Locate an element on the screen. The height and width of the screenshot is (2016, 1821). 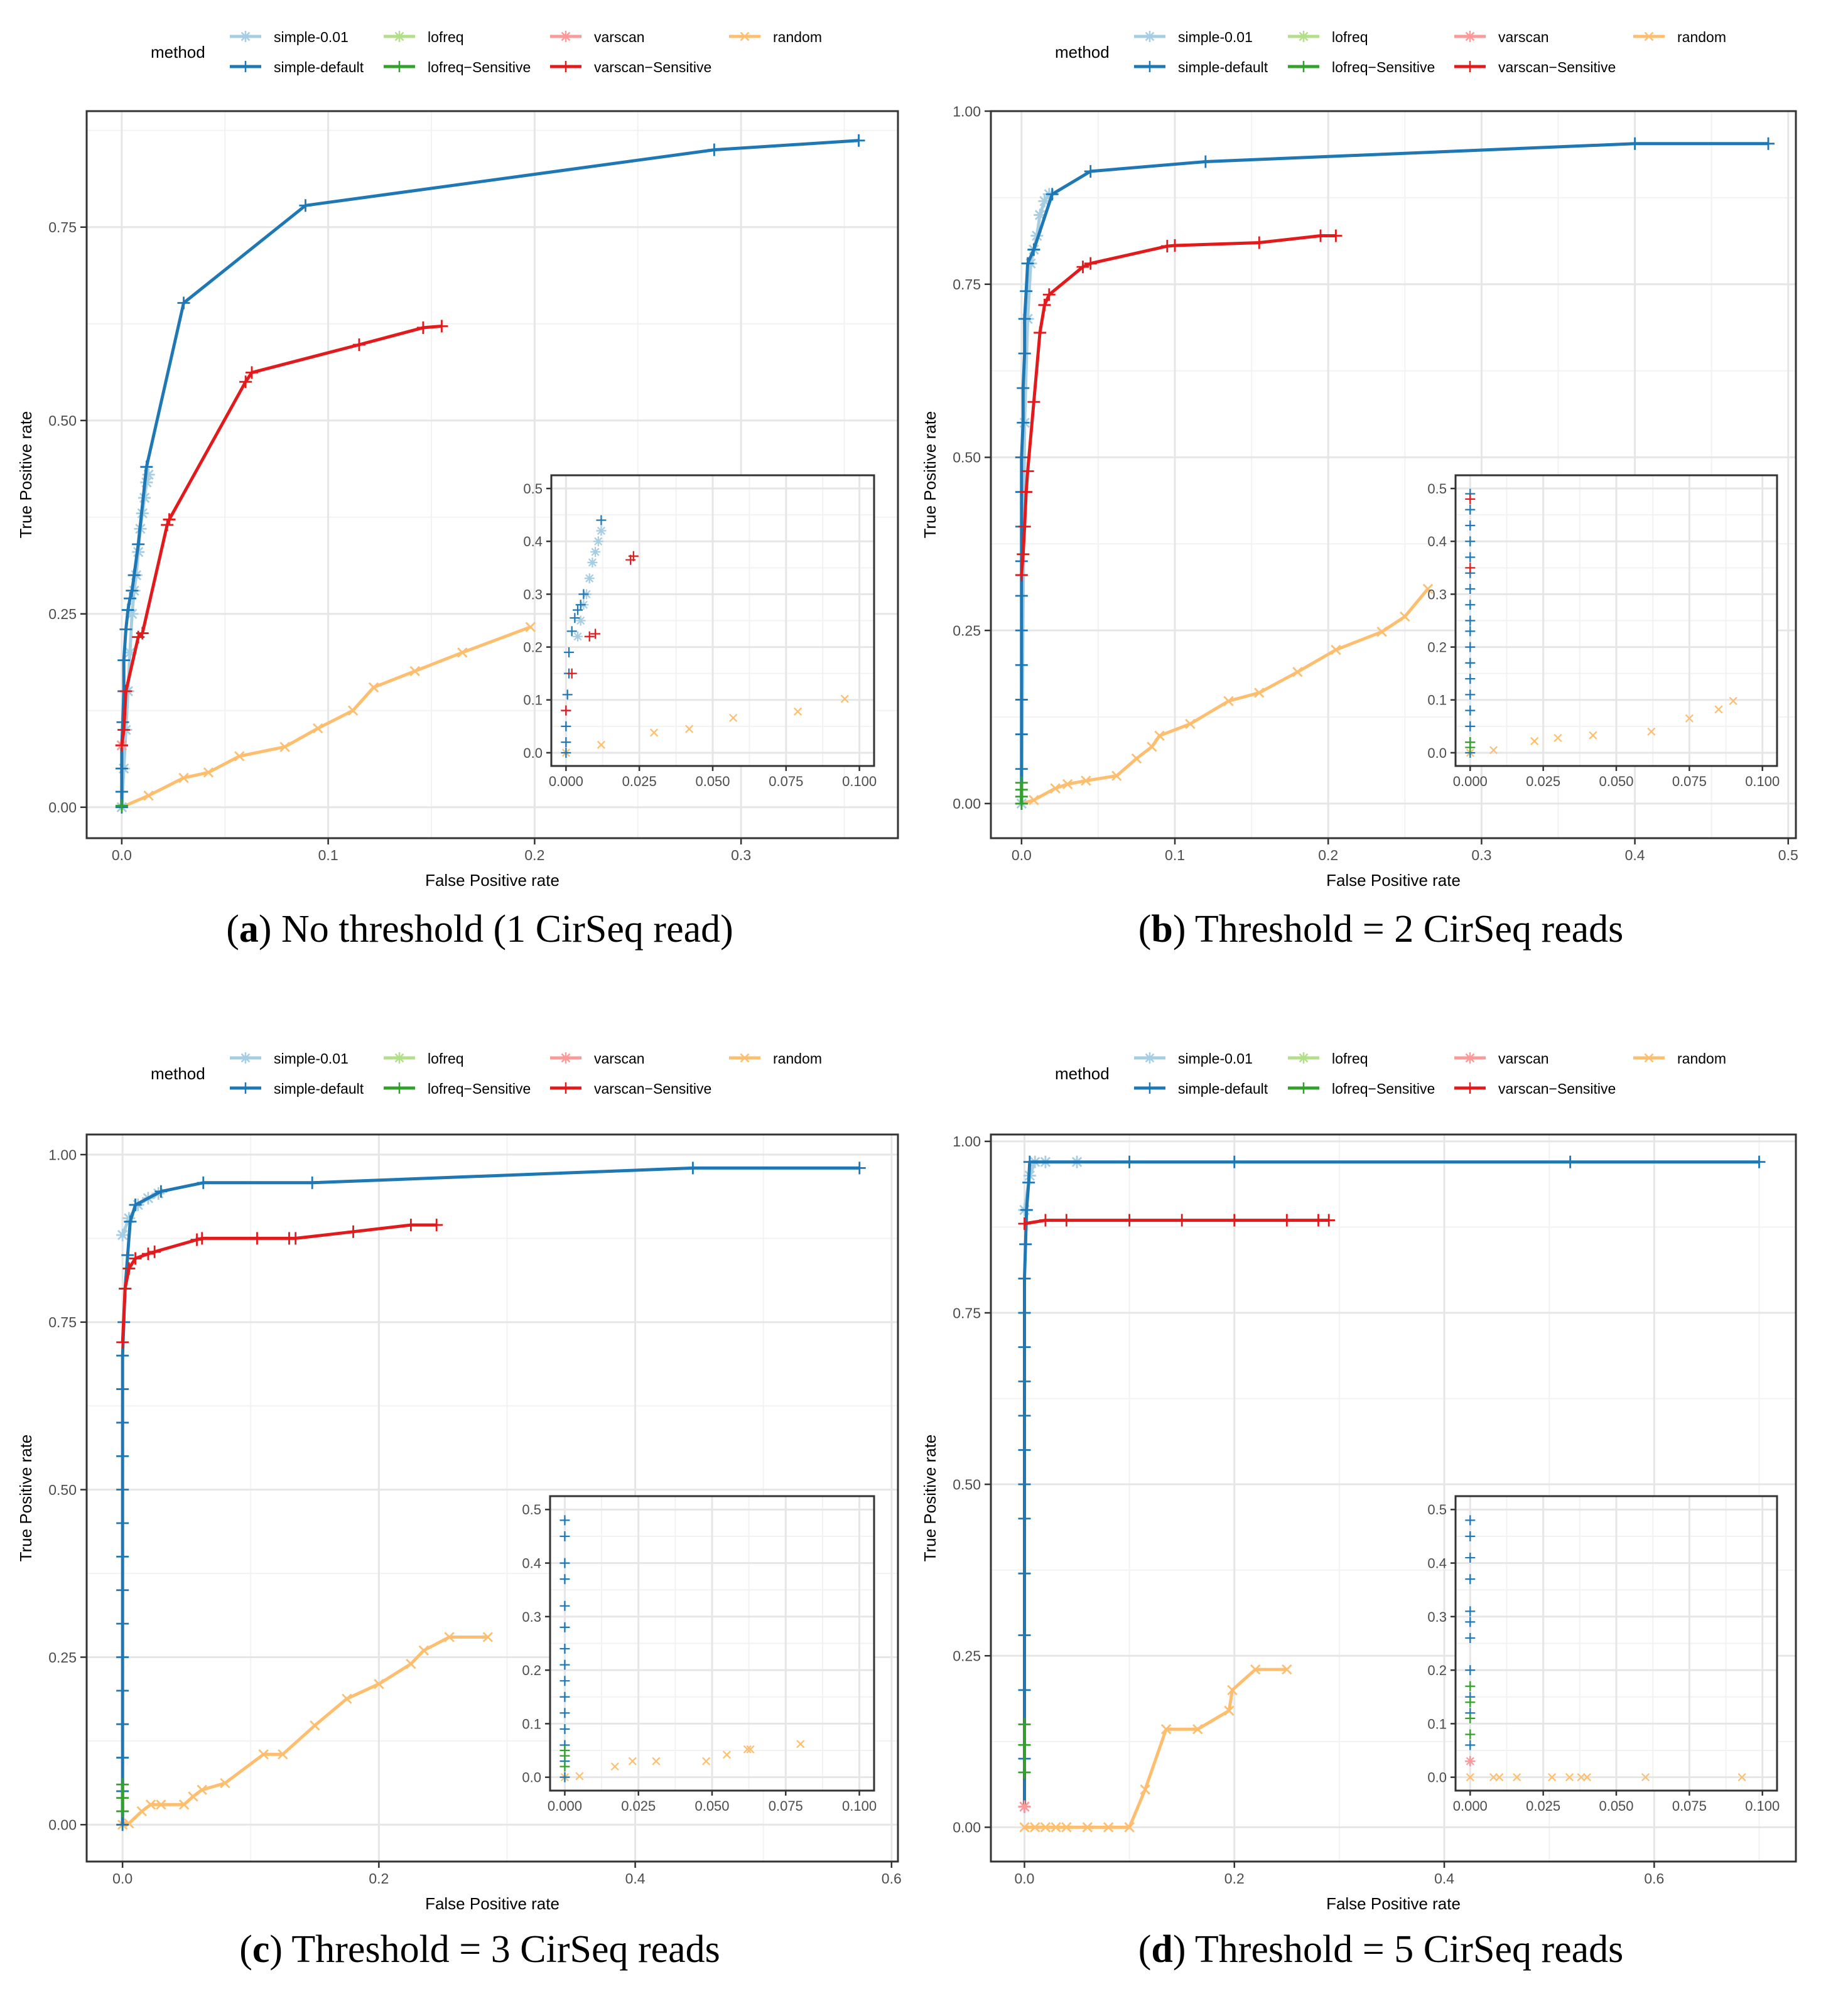
series-random is located at coordinates (306, 1731).